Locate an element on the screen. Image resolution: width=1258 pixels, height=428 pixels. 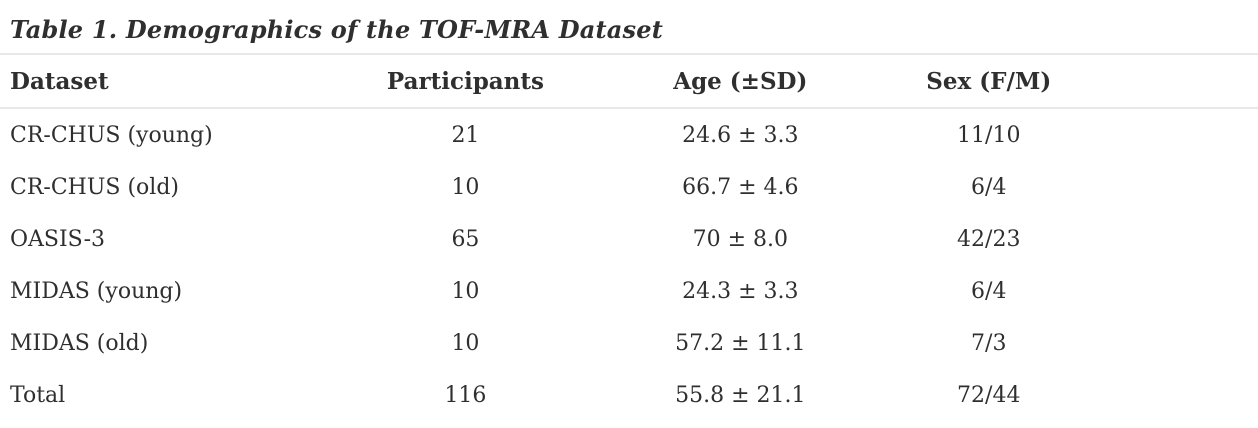
cell-sex: 72/44 is located at coordinates (989, 395).